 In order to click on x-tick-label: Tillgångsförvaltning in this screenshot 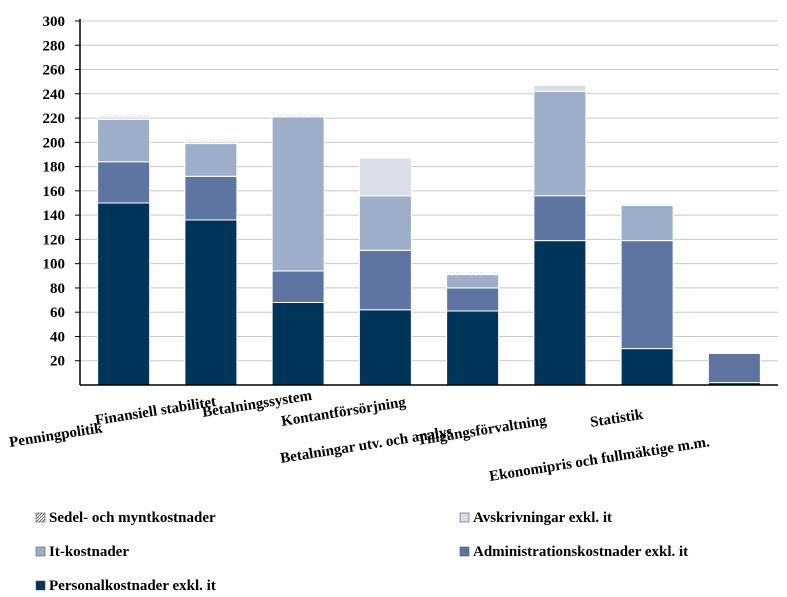, I will do `click(482, 431)`.